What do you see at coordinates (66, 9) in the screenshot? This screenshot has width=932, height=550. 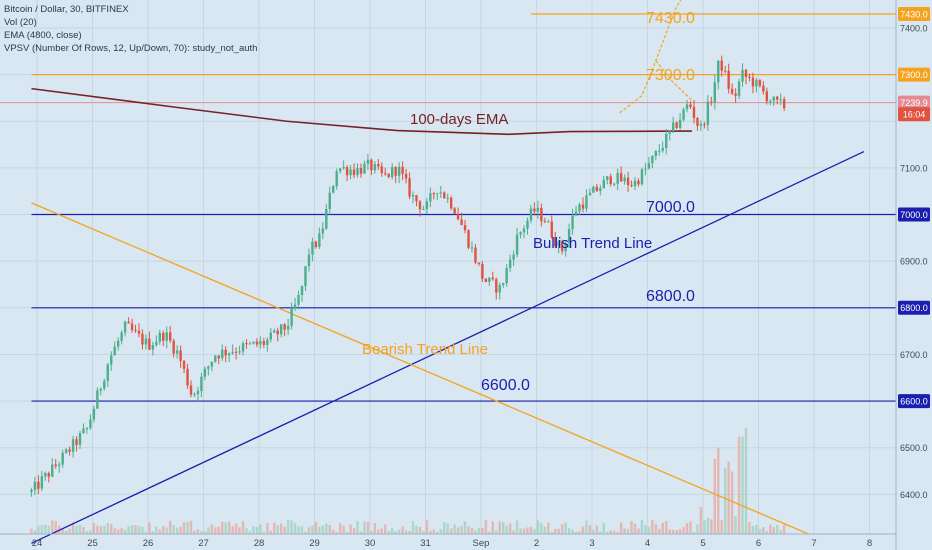 I see `symbol-title: Bitcoin / Dollar, 30, BITFINEX` at bounding box center [66, 9].